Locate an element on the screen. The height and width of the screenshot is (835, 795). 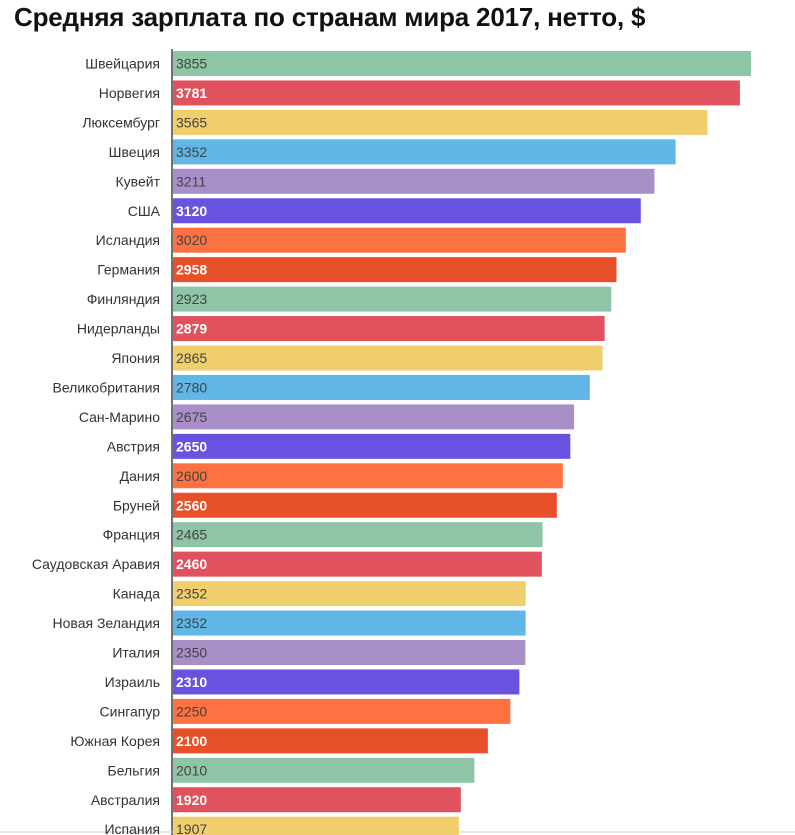
category-label: Исландия is located at coordinates (128, 240).